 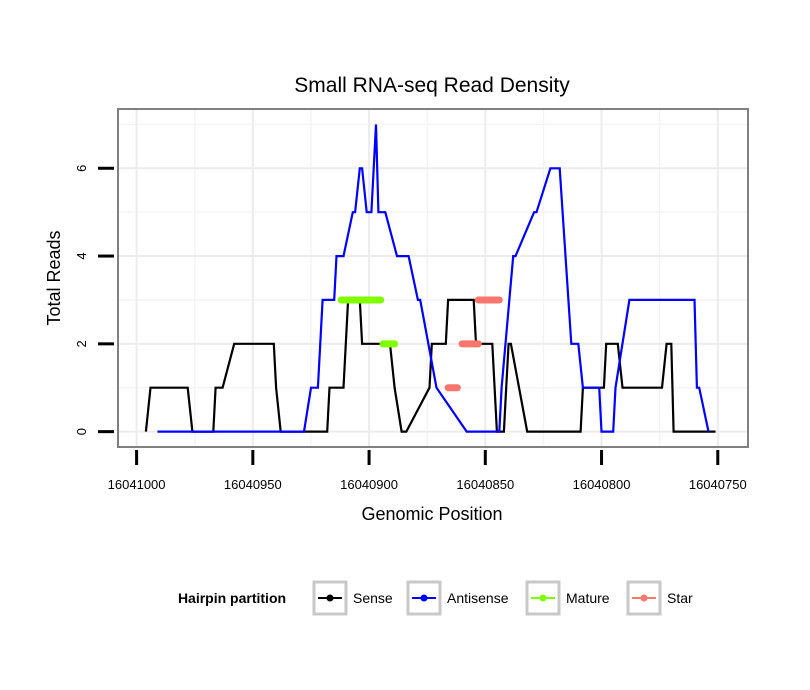 What do you see at coordinates (543, 598) in the screenshot?
I see `legend-key-point-mature` at bounding box center [543, 598].